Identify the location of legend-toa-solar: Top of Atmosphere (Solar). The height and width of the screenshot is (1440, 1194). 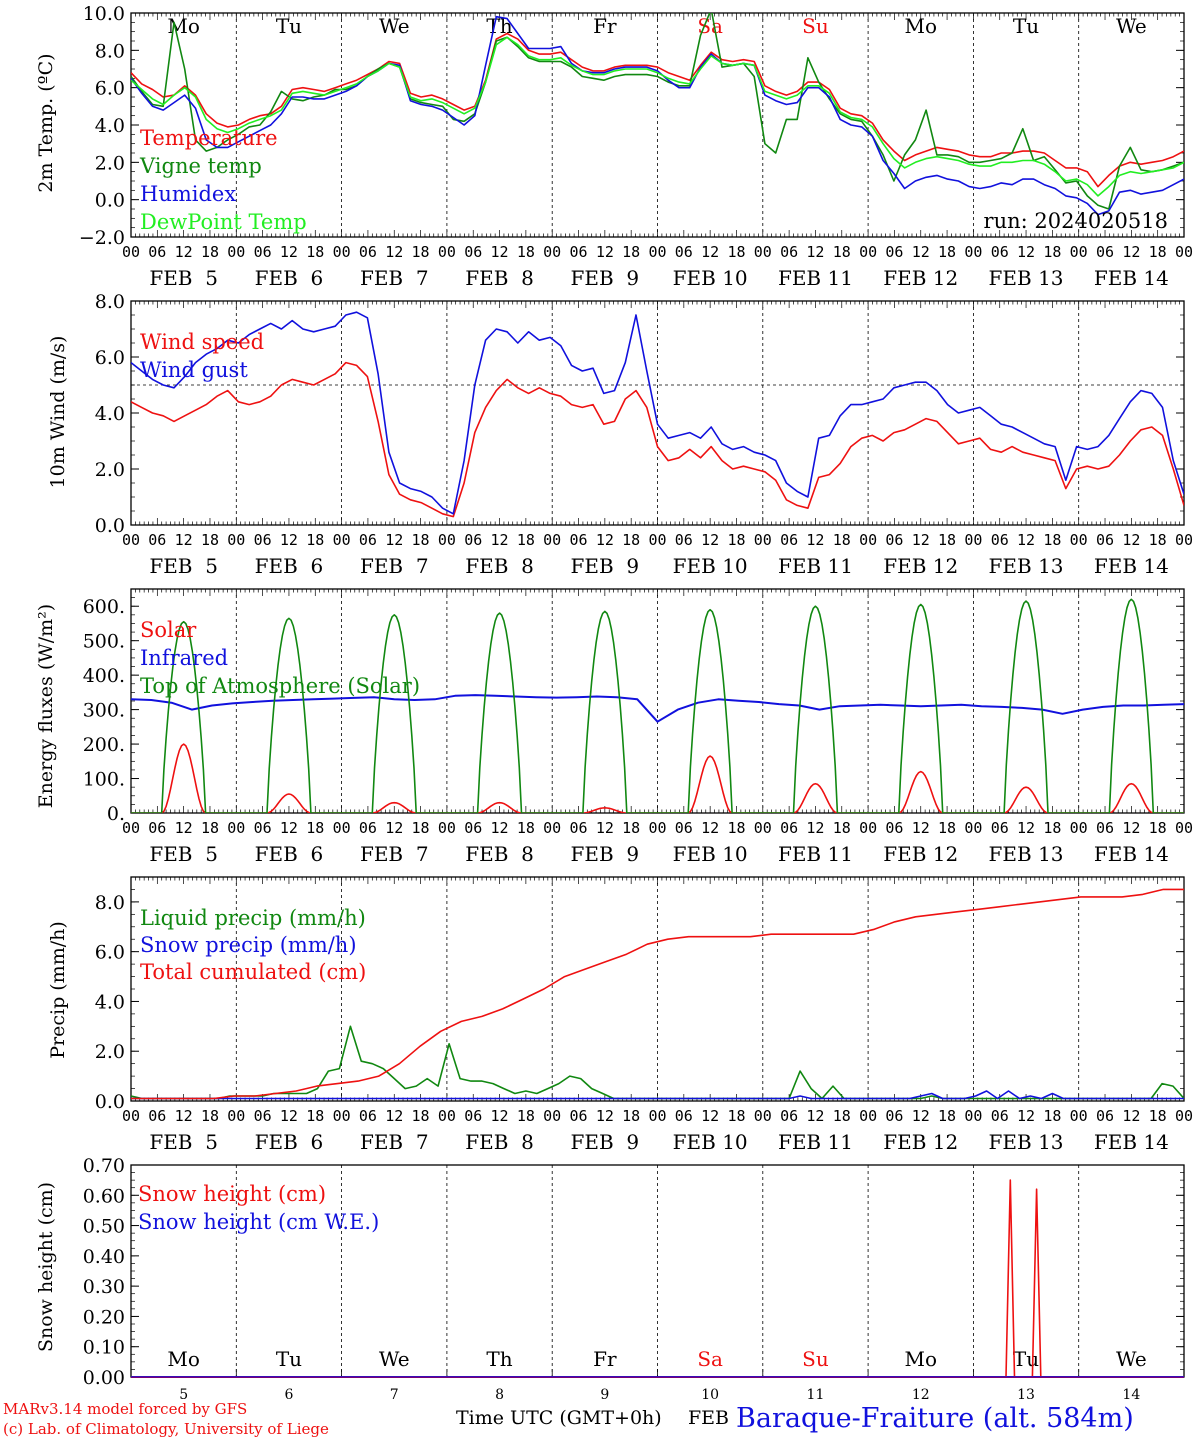
(280, 686).